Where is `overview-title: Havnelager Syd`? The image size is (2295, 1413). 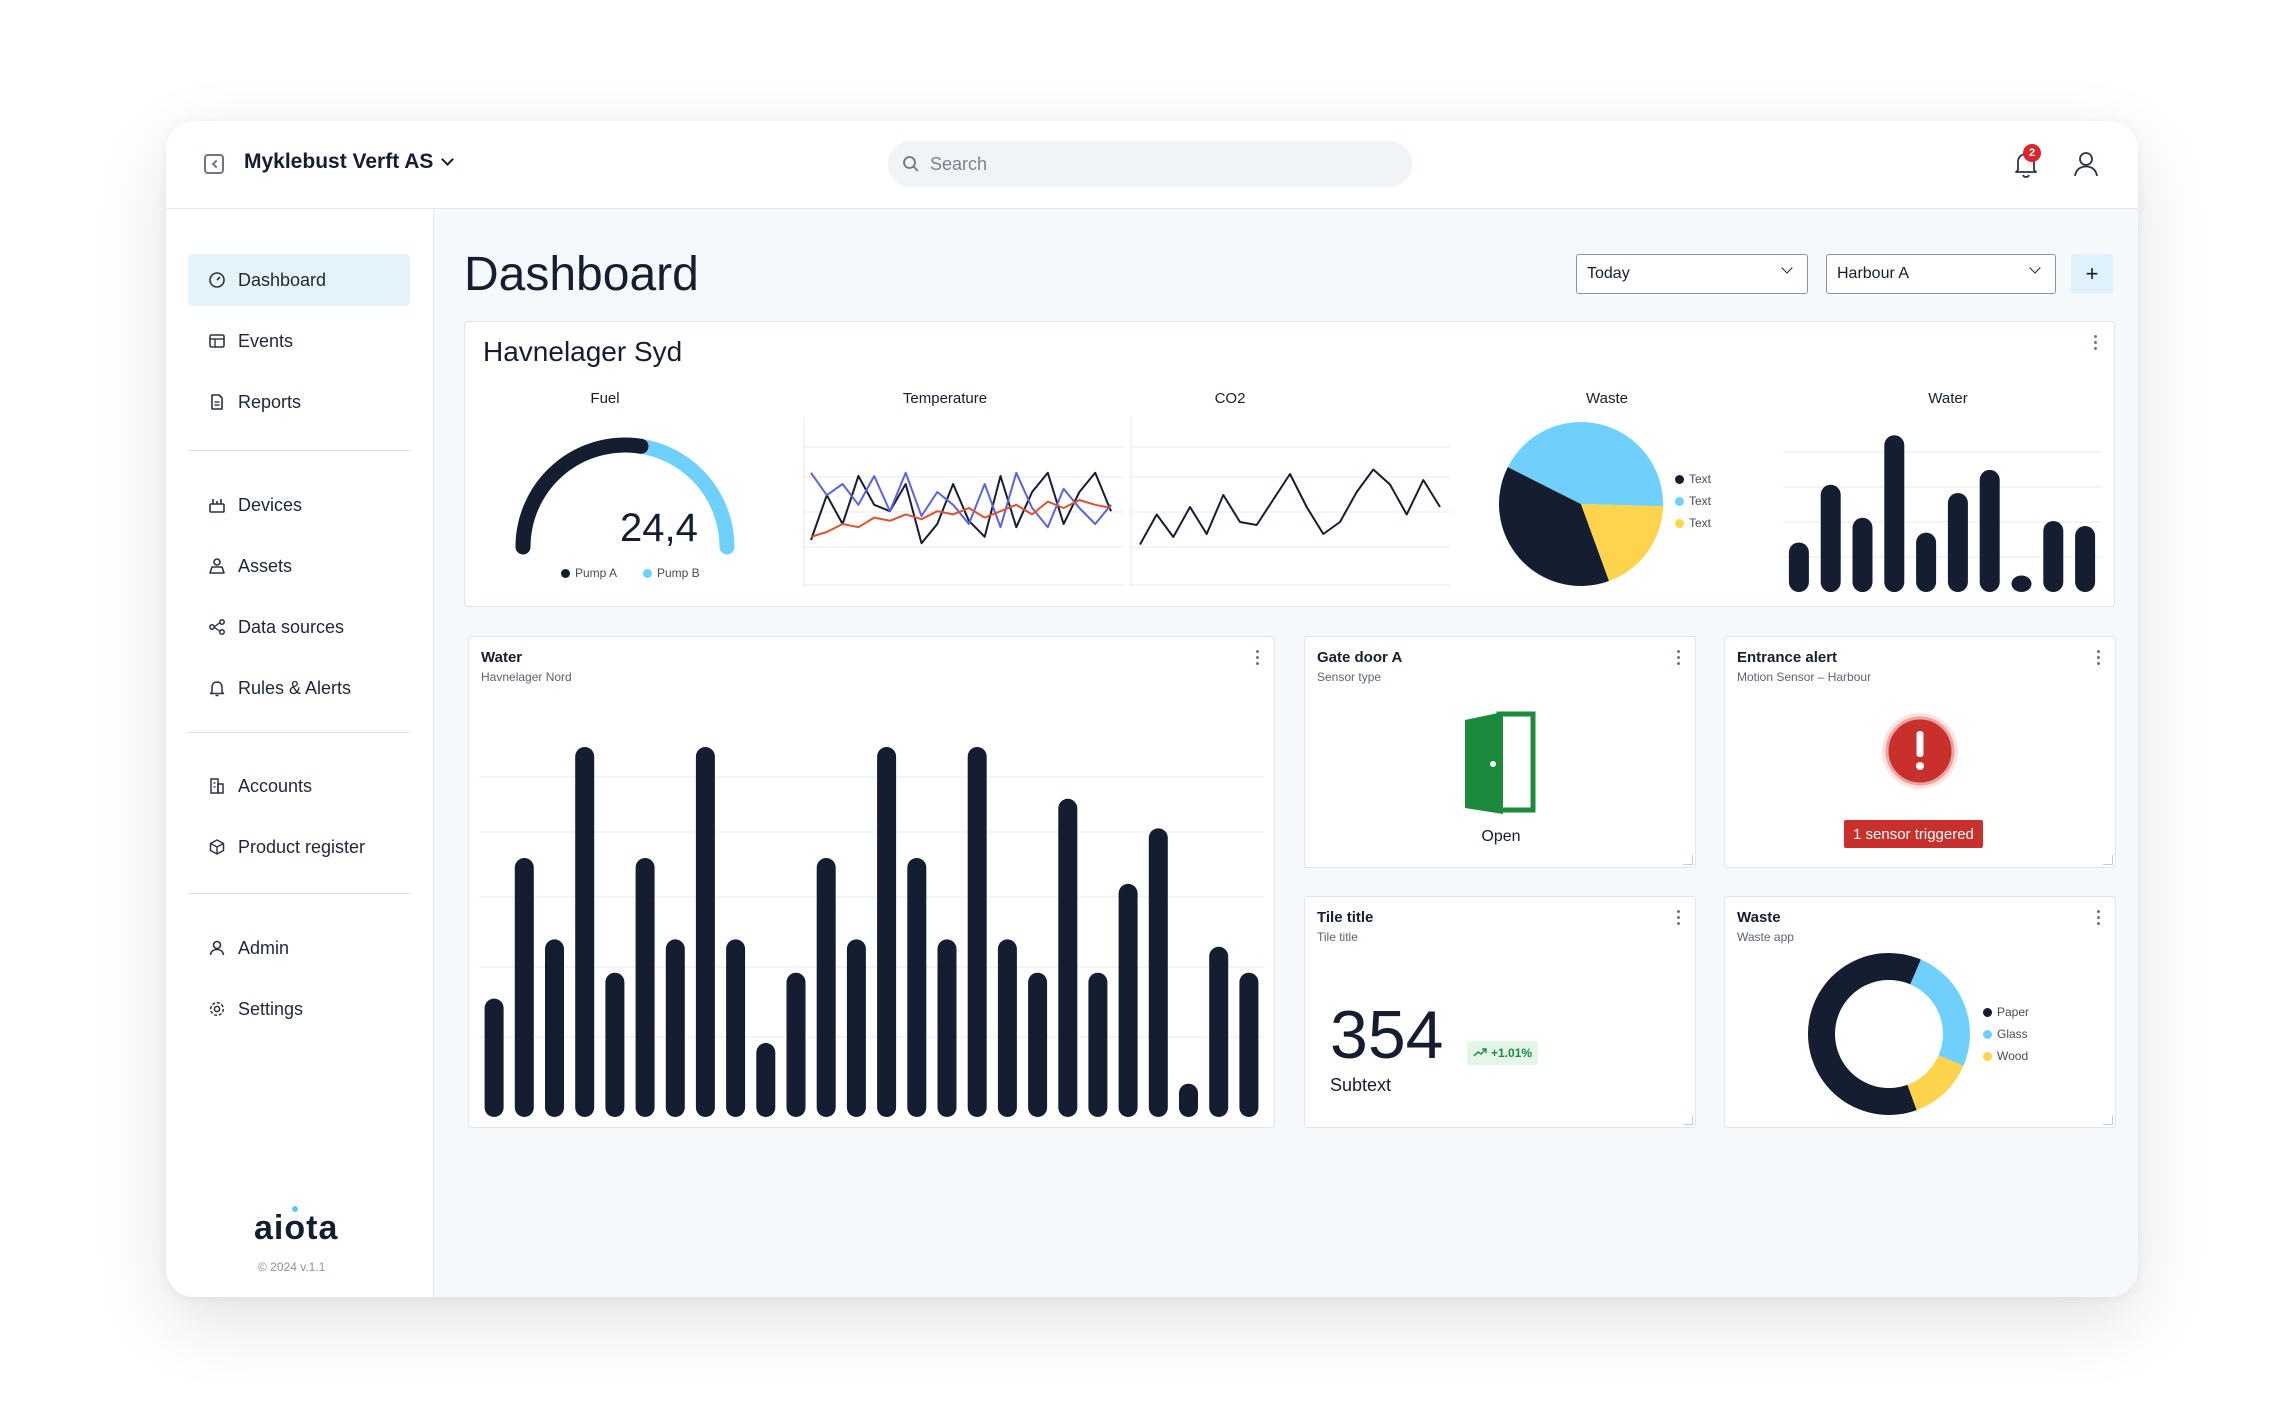 overview-title: Havnelager Syd is located at coordinates (583, 351).